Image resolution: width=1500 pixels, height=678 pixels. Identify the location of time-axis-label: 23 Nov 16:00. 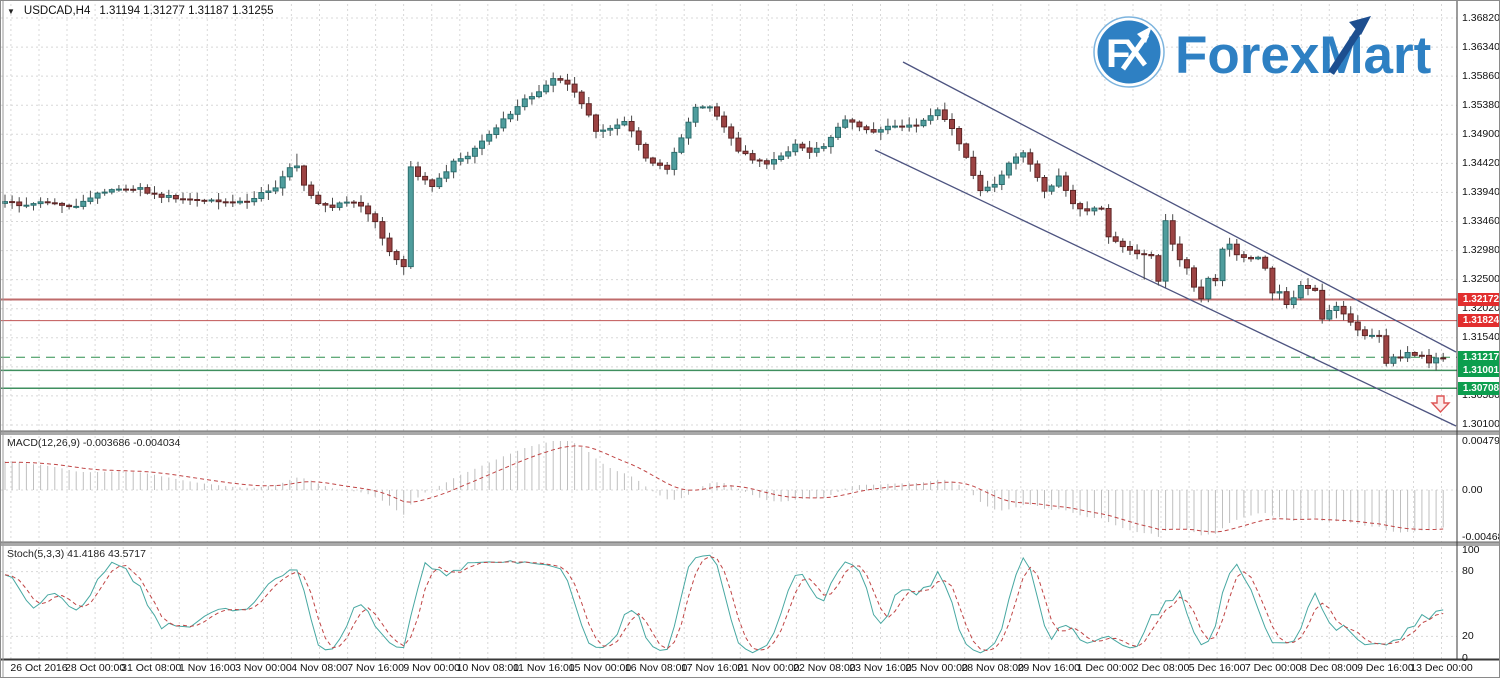
(880, 668).